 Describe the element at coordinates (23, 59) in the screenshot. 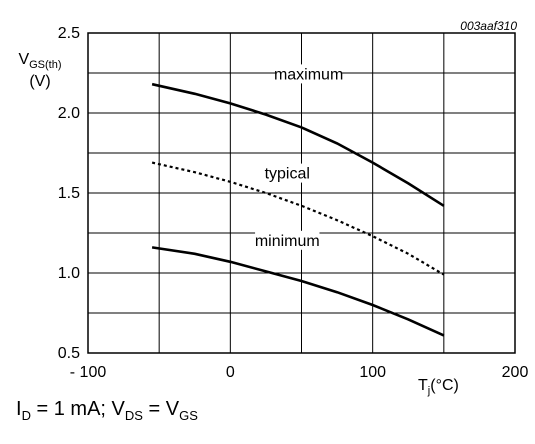

I see `y-axis-label-main: V` at that location.